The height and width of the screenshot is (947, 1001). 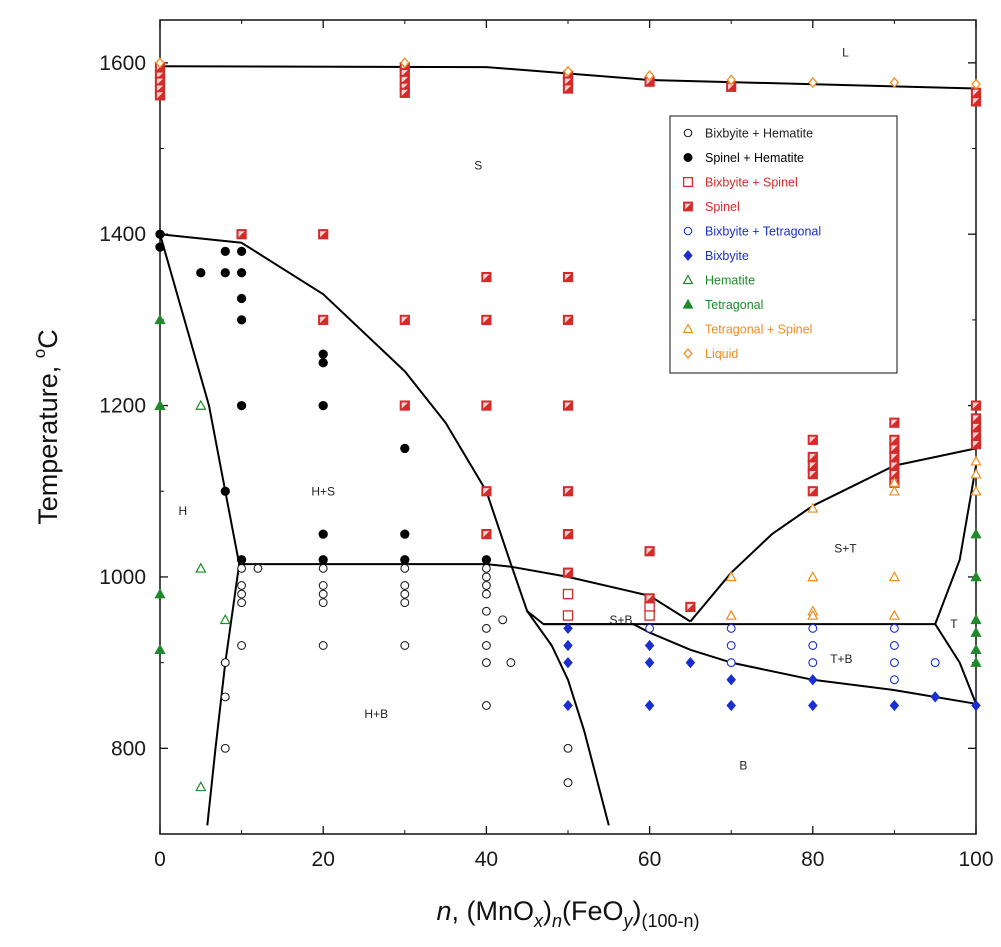 What do you see at coordinates (323, 859) in the screenshot?
I see `x-tick-label: 20` at bounding box center [323, 859].